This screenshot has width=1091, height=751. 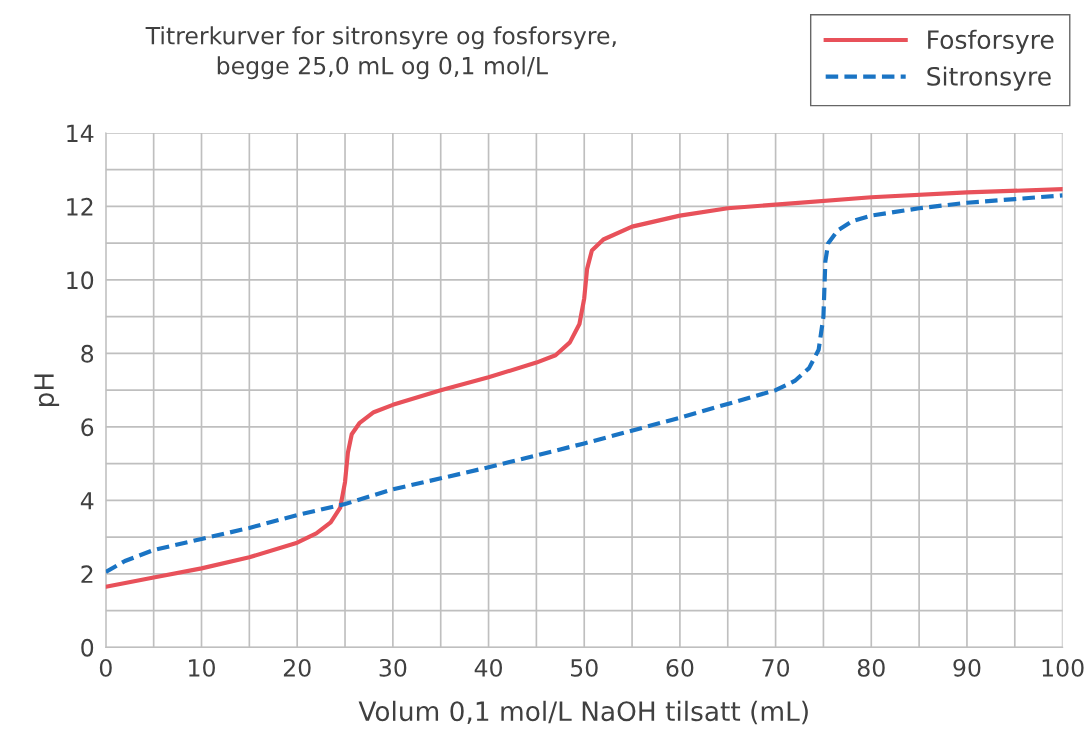 What do you see at coordinates (1063, 667) in the screenshot?
I see `x-tick-label: 100` at bounding box center [1063, 667].